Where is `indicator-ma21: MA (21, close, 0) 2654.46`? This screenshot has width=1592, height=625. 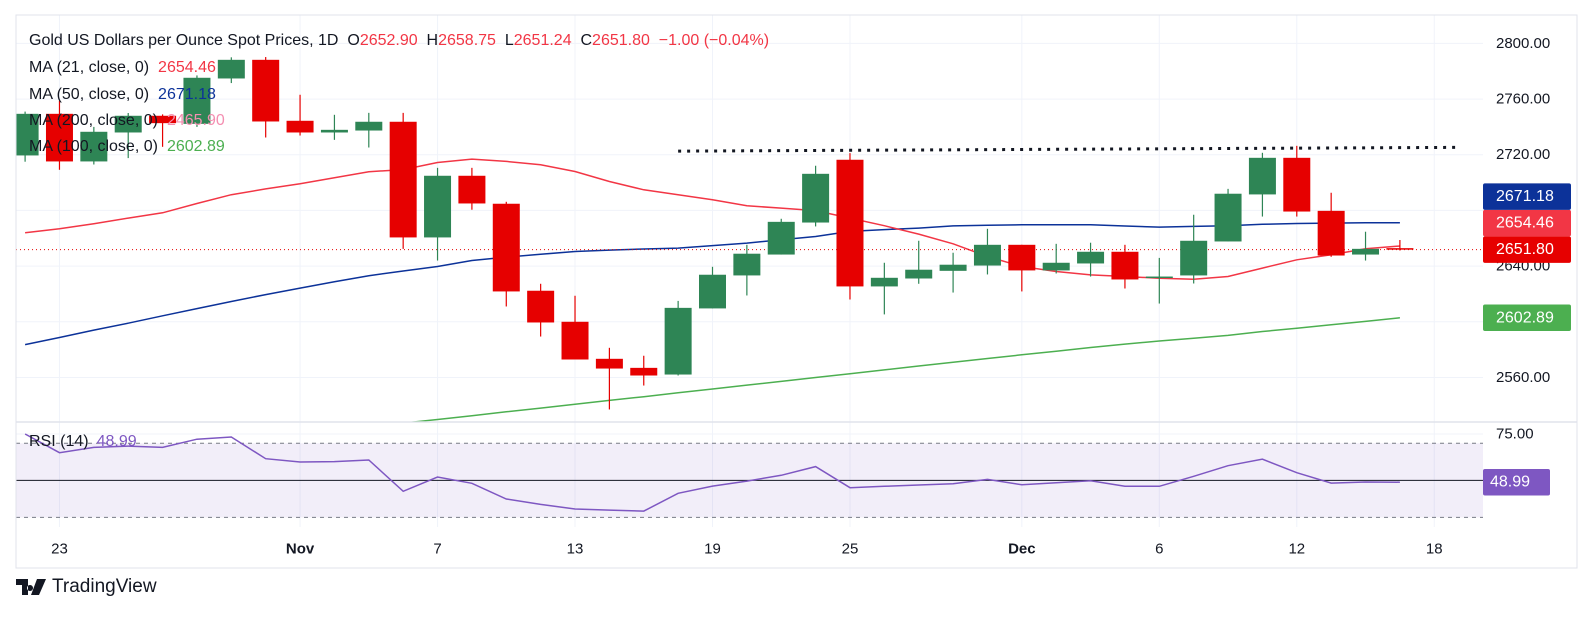 indicator-ma21: MA (21, close, 0) 2654.46 is located at coordinates (122, 68).